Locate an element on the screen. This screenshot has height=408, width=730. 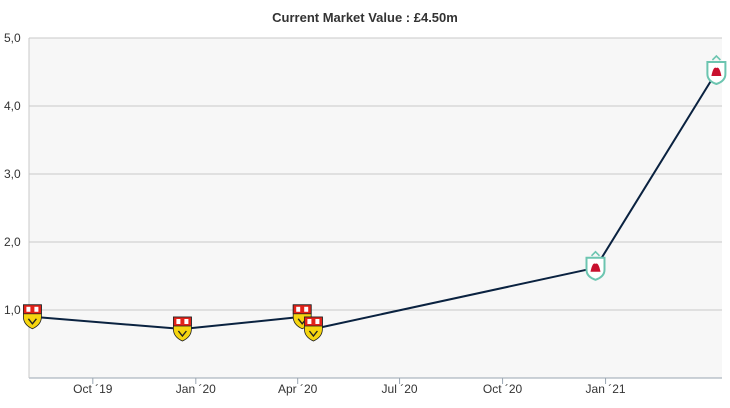
y-tick-label: 2,0 is located at coordinates (12, 242).